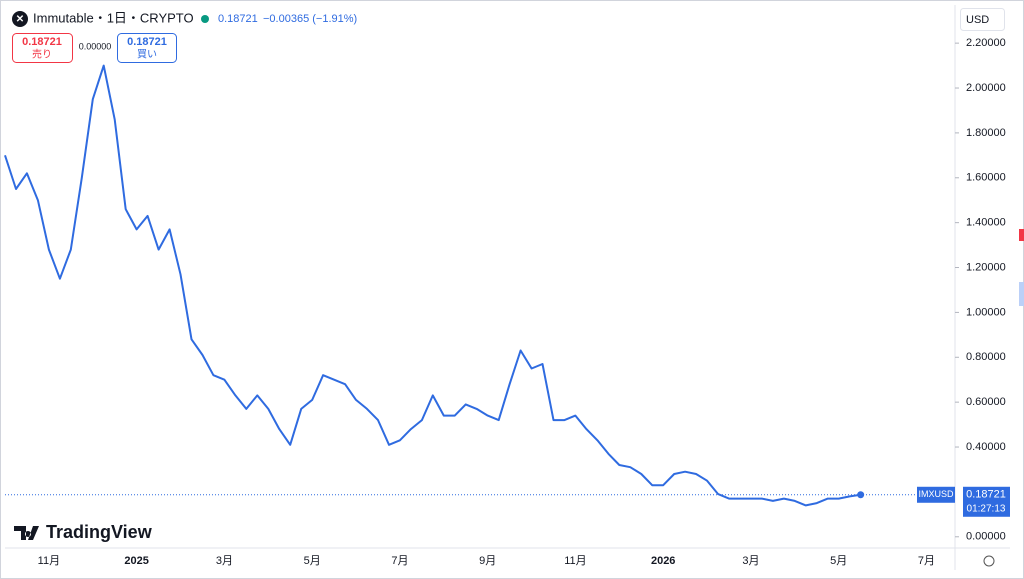 Image resolution: width=1024 pixels, height=579 pixels. I want to click on x-tick-label: 2025, so click(136, 561).